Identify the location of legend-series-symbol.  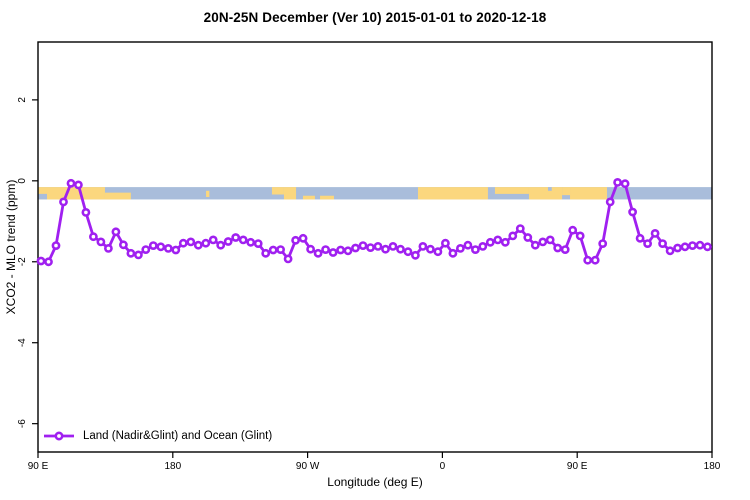
(59, 436).